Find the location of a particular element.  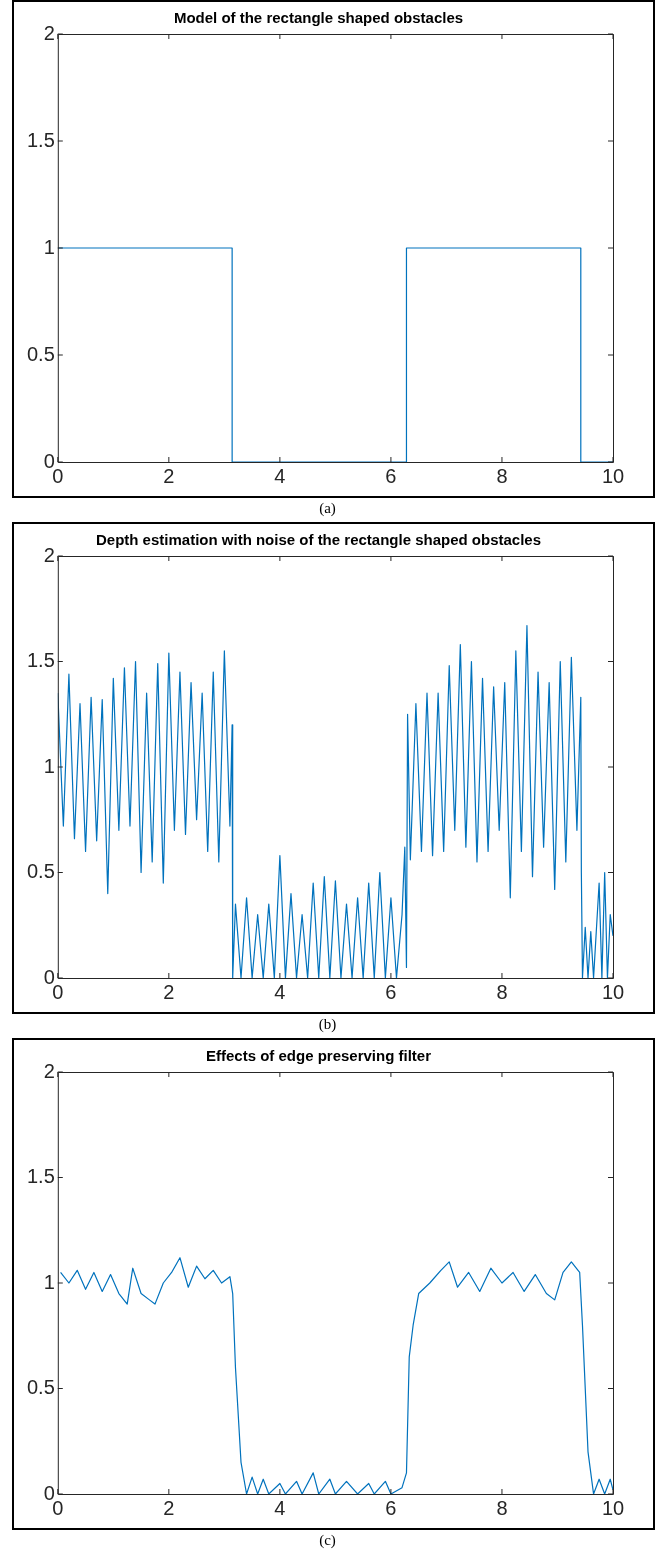

chart-title: Depth estimation with noise of the rectangle shaped obstacles is located at coordinates (318, 540).